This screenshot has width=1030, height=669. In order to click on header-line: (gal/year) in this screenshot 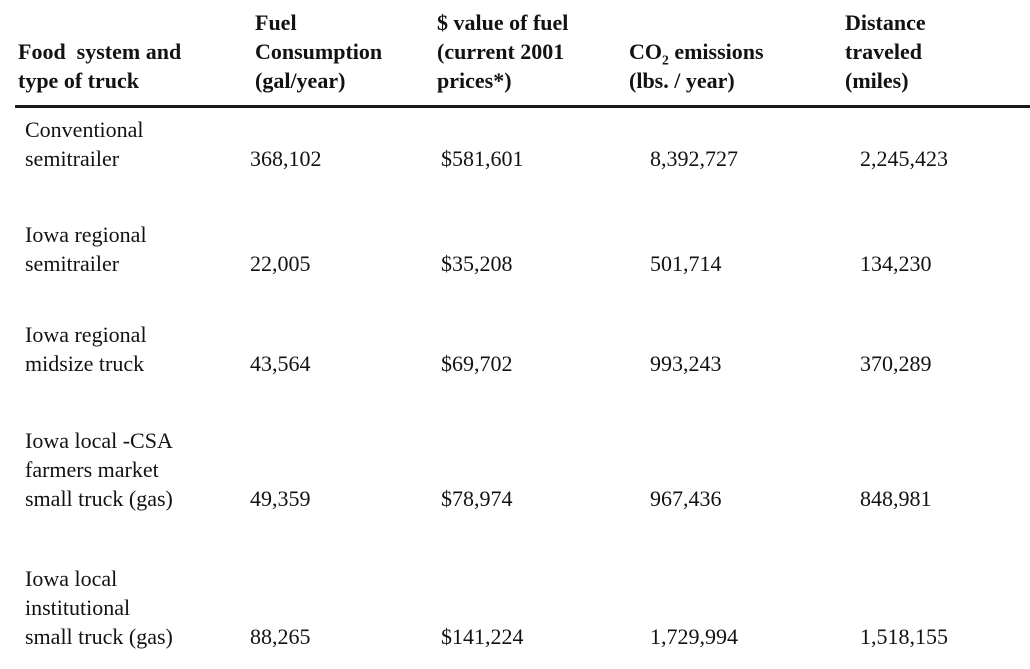, I will do `click(300, 80)`.